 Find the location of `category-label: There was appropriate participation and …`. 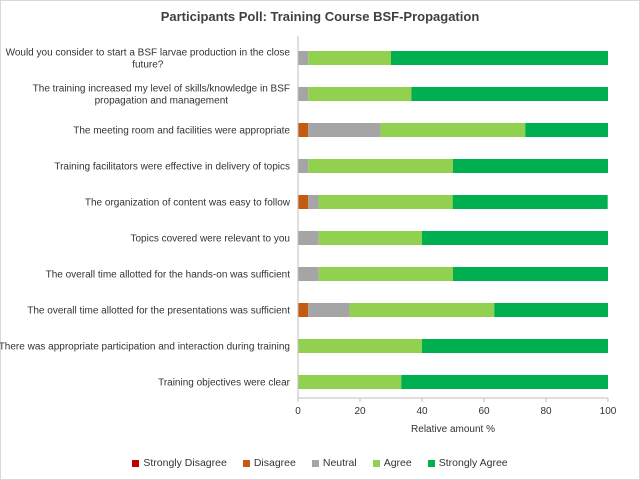

category-label: There was appropriate participation and … is located at coordinates (145, 347).